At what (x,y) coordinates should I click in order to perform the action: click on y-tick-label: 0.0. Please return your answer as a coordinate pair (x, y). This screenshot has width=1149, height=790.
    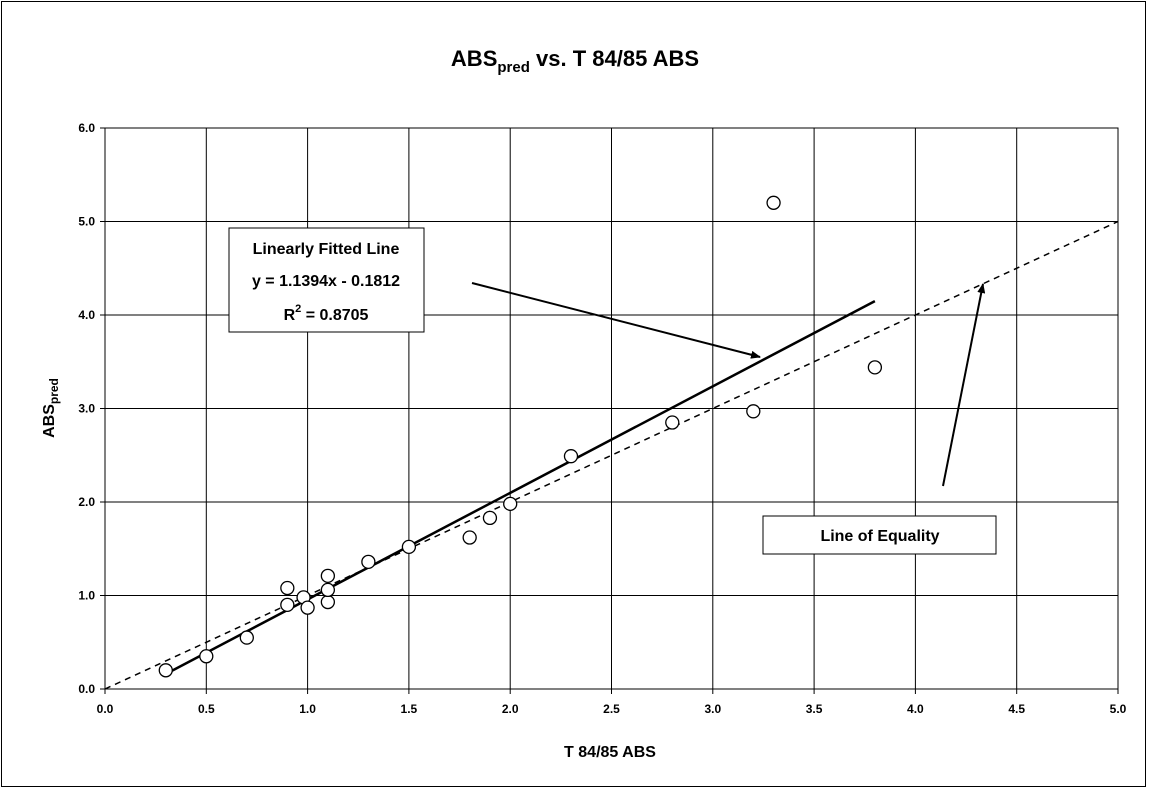
    Looking at the image, I should click on (86, 689).